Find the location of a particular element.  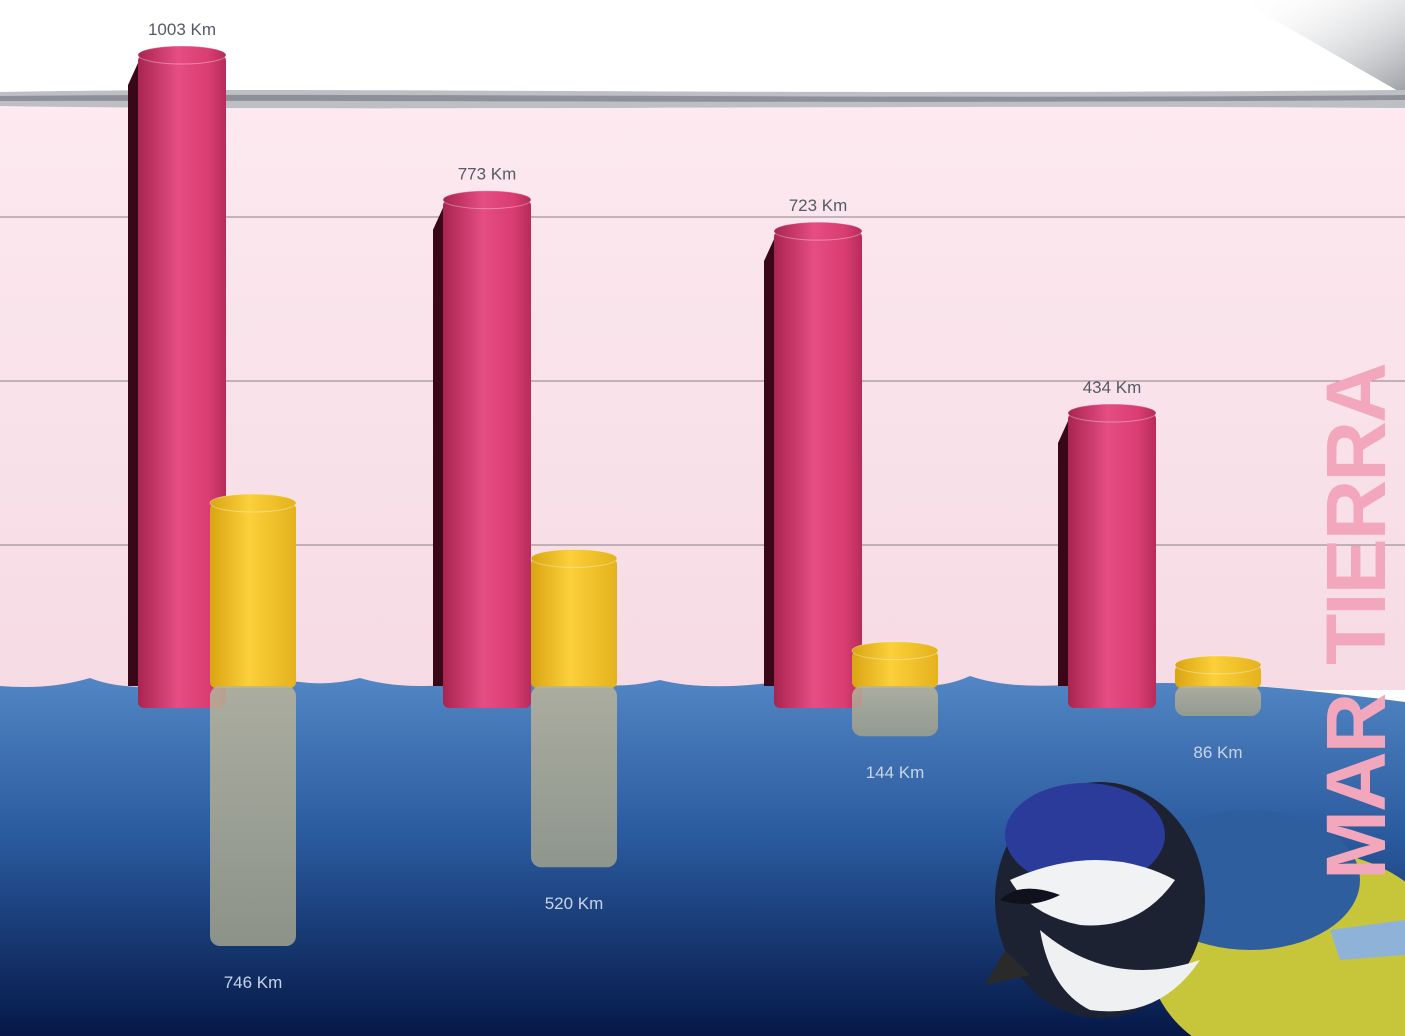

axis-label-tierra: TIERRA is located at coordinates (1356, 514).